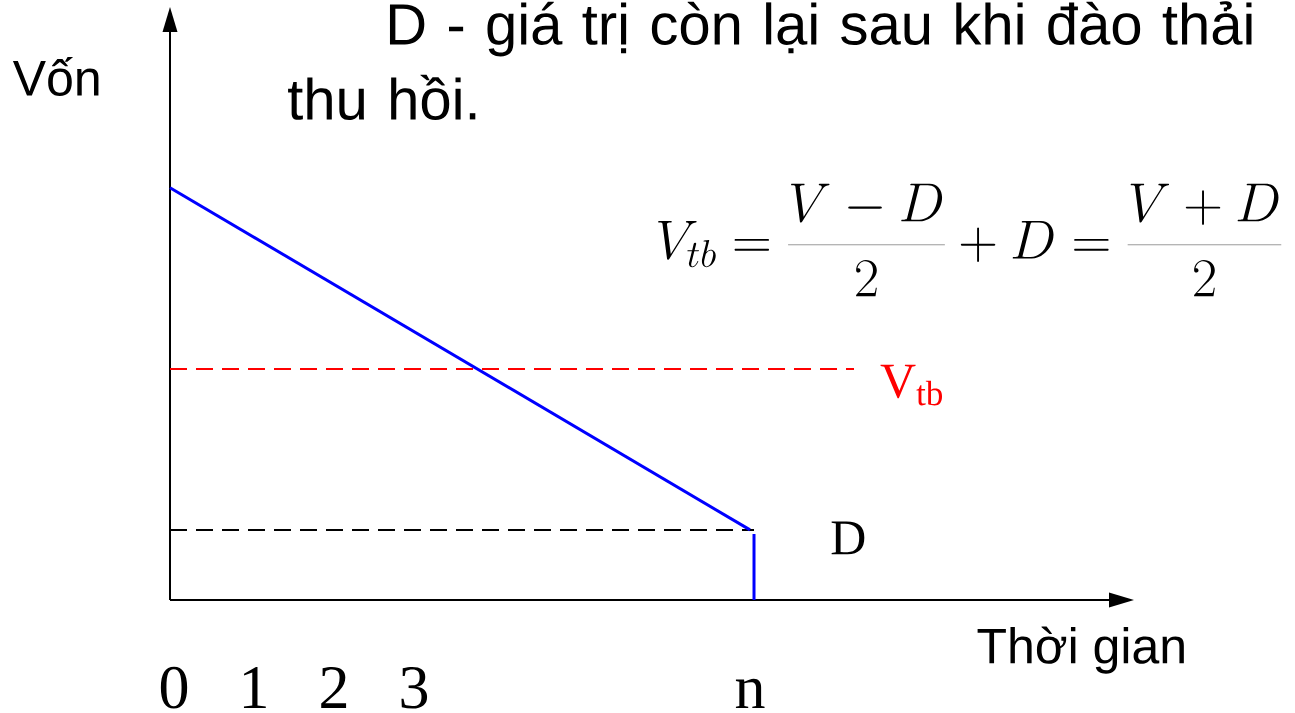 The height and width of the screenshot is (713, 1295). I want to click on x-tick-label: n, so click(750, 693).